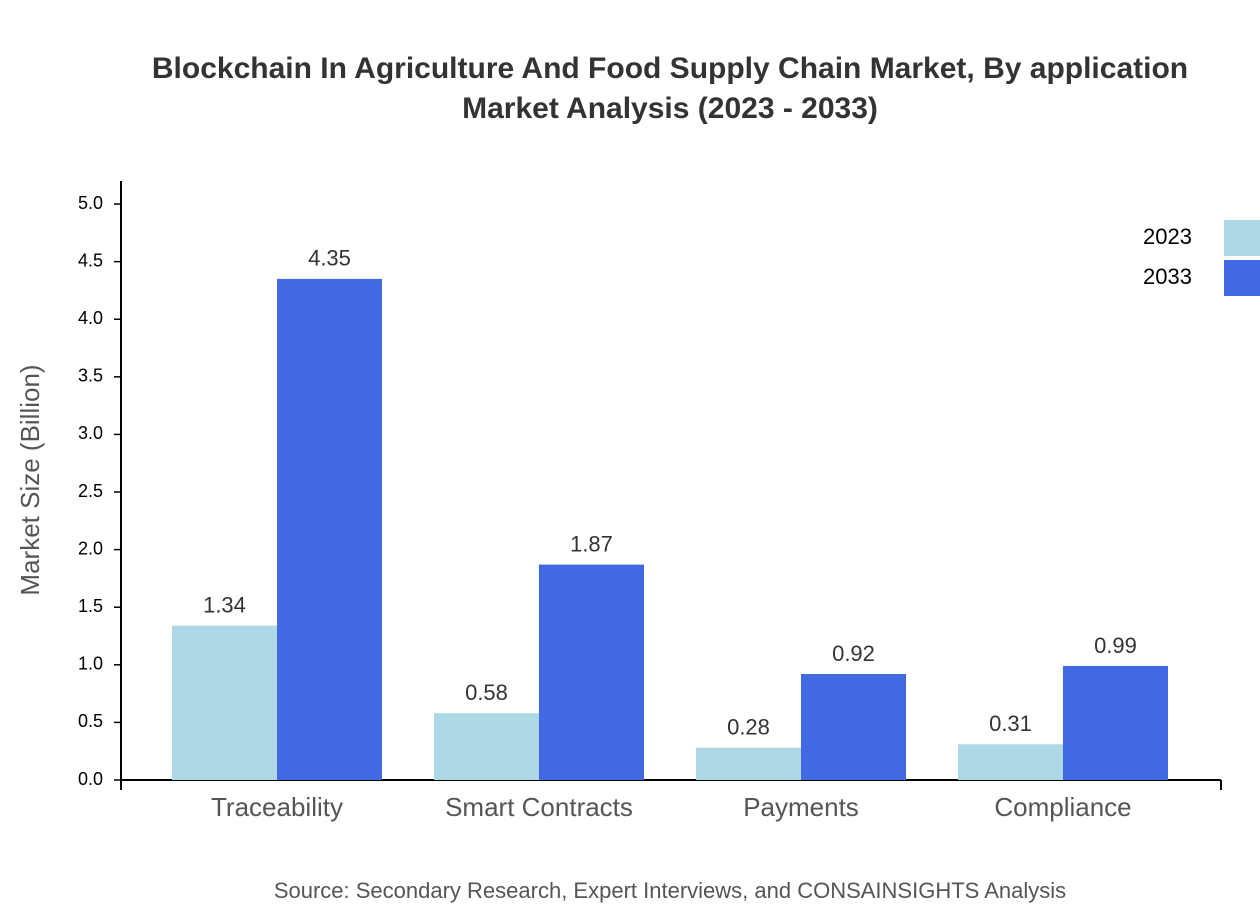  I want to click on y-tick-label: 5.0, so click(90, 203).